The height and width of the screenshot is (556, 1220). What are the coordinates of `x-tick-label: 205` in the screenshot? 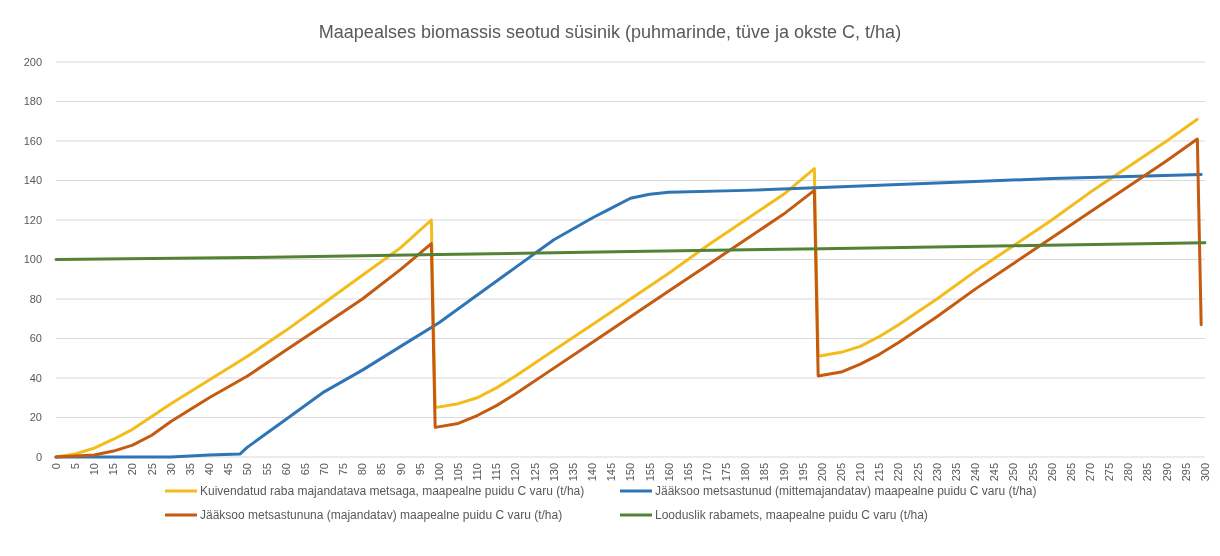 It's located at (841, 472).